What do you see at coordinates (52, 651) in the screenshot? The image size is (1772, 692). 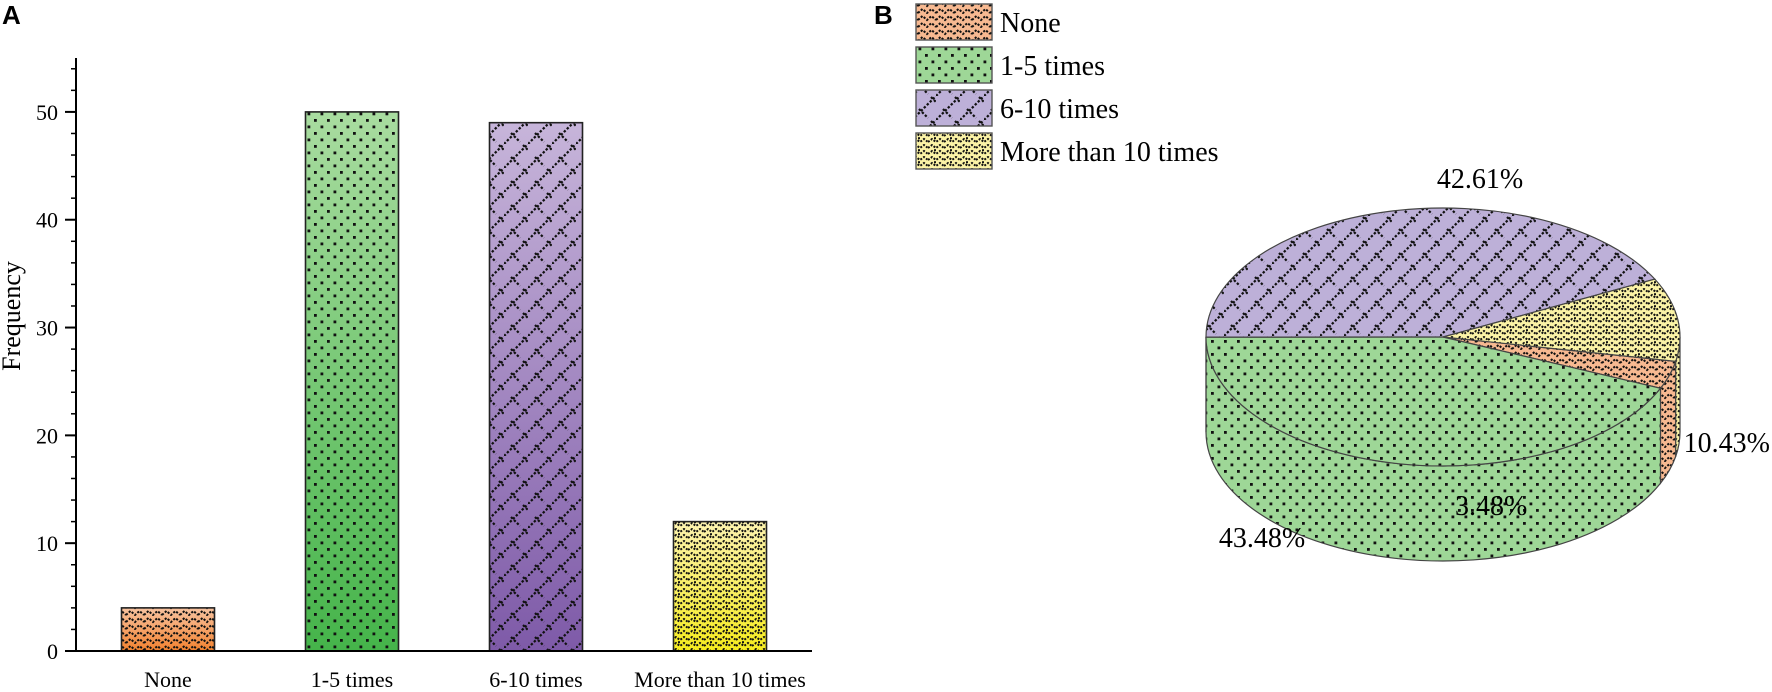 I see `y-tick-label: 0` at bounding box center [52, 651].